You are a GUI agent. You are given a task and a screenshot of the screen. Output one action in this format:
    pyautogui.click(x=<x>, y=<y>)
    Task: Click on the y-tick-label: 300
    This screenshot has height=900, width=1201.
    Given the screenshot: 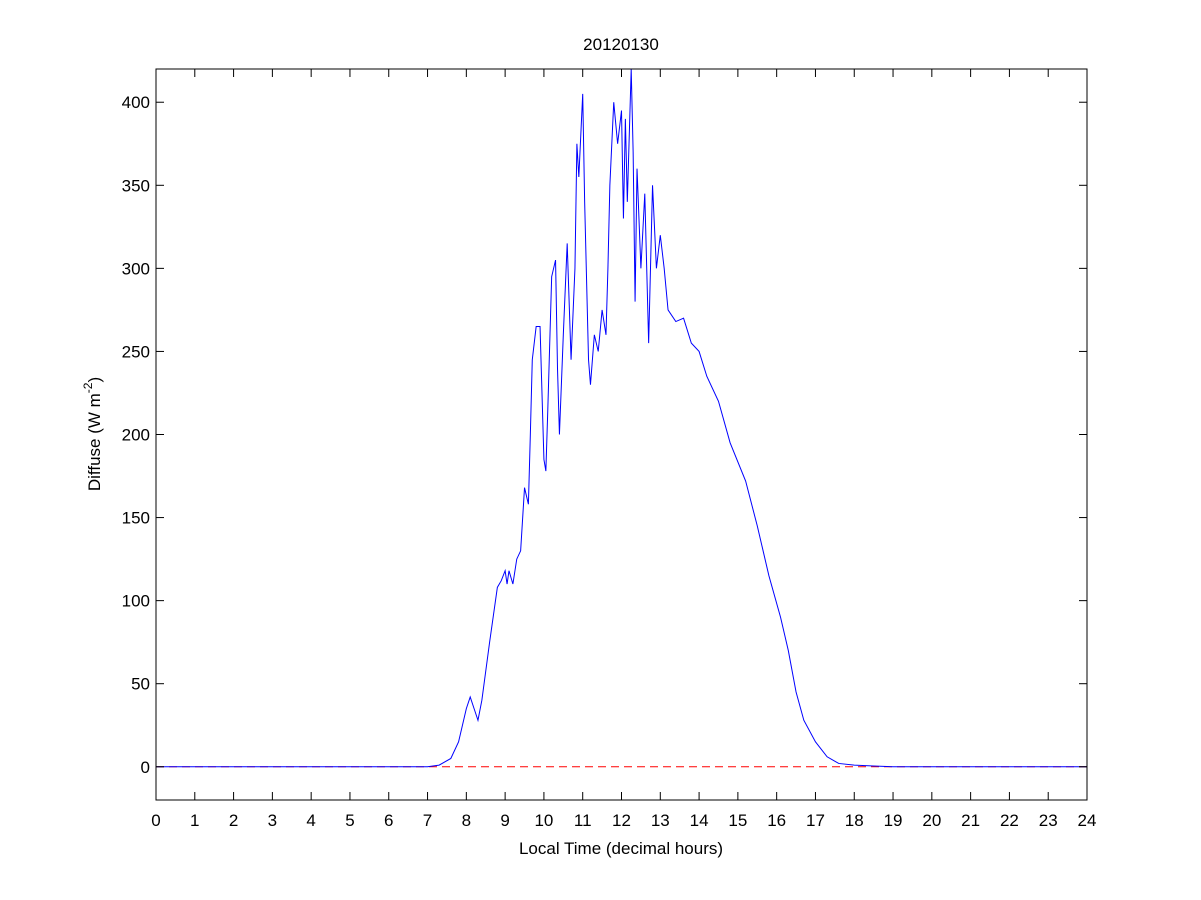 What is the action you would take?
    pyautogui.click(x=136, y=268)
    